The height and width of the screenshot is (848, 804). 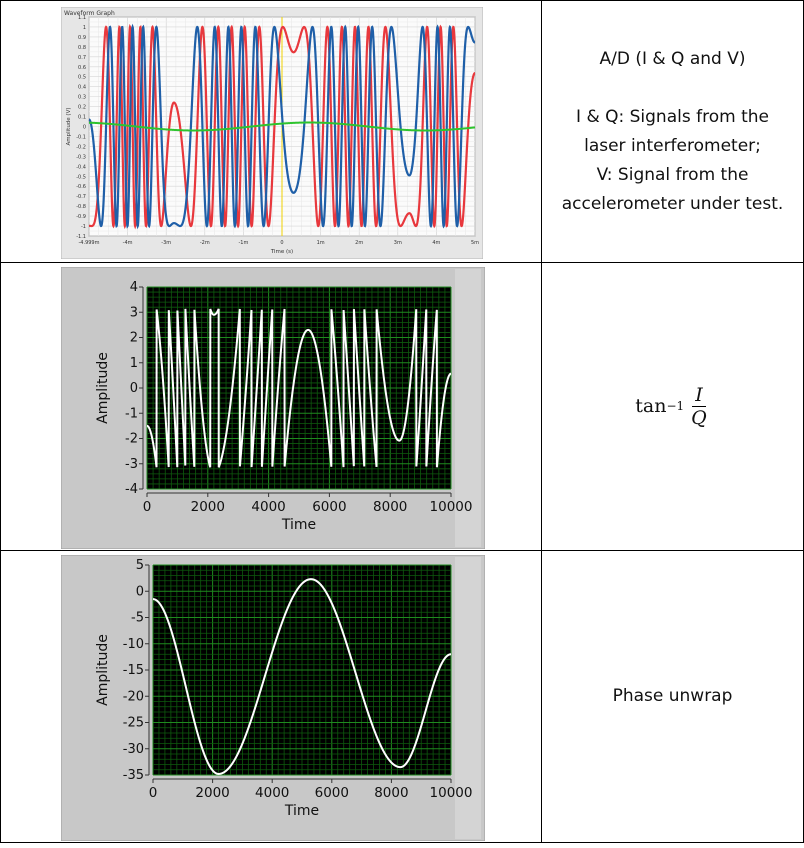 I want to click on y-tick-label: -0.3, so click(x=81, y=157).